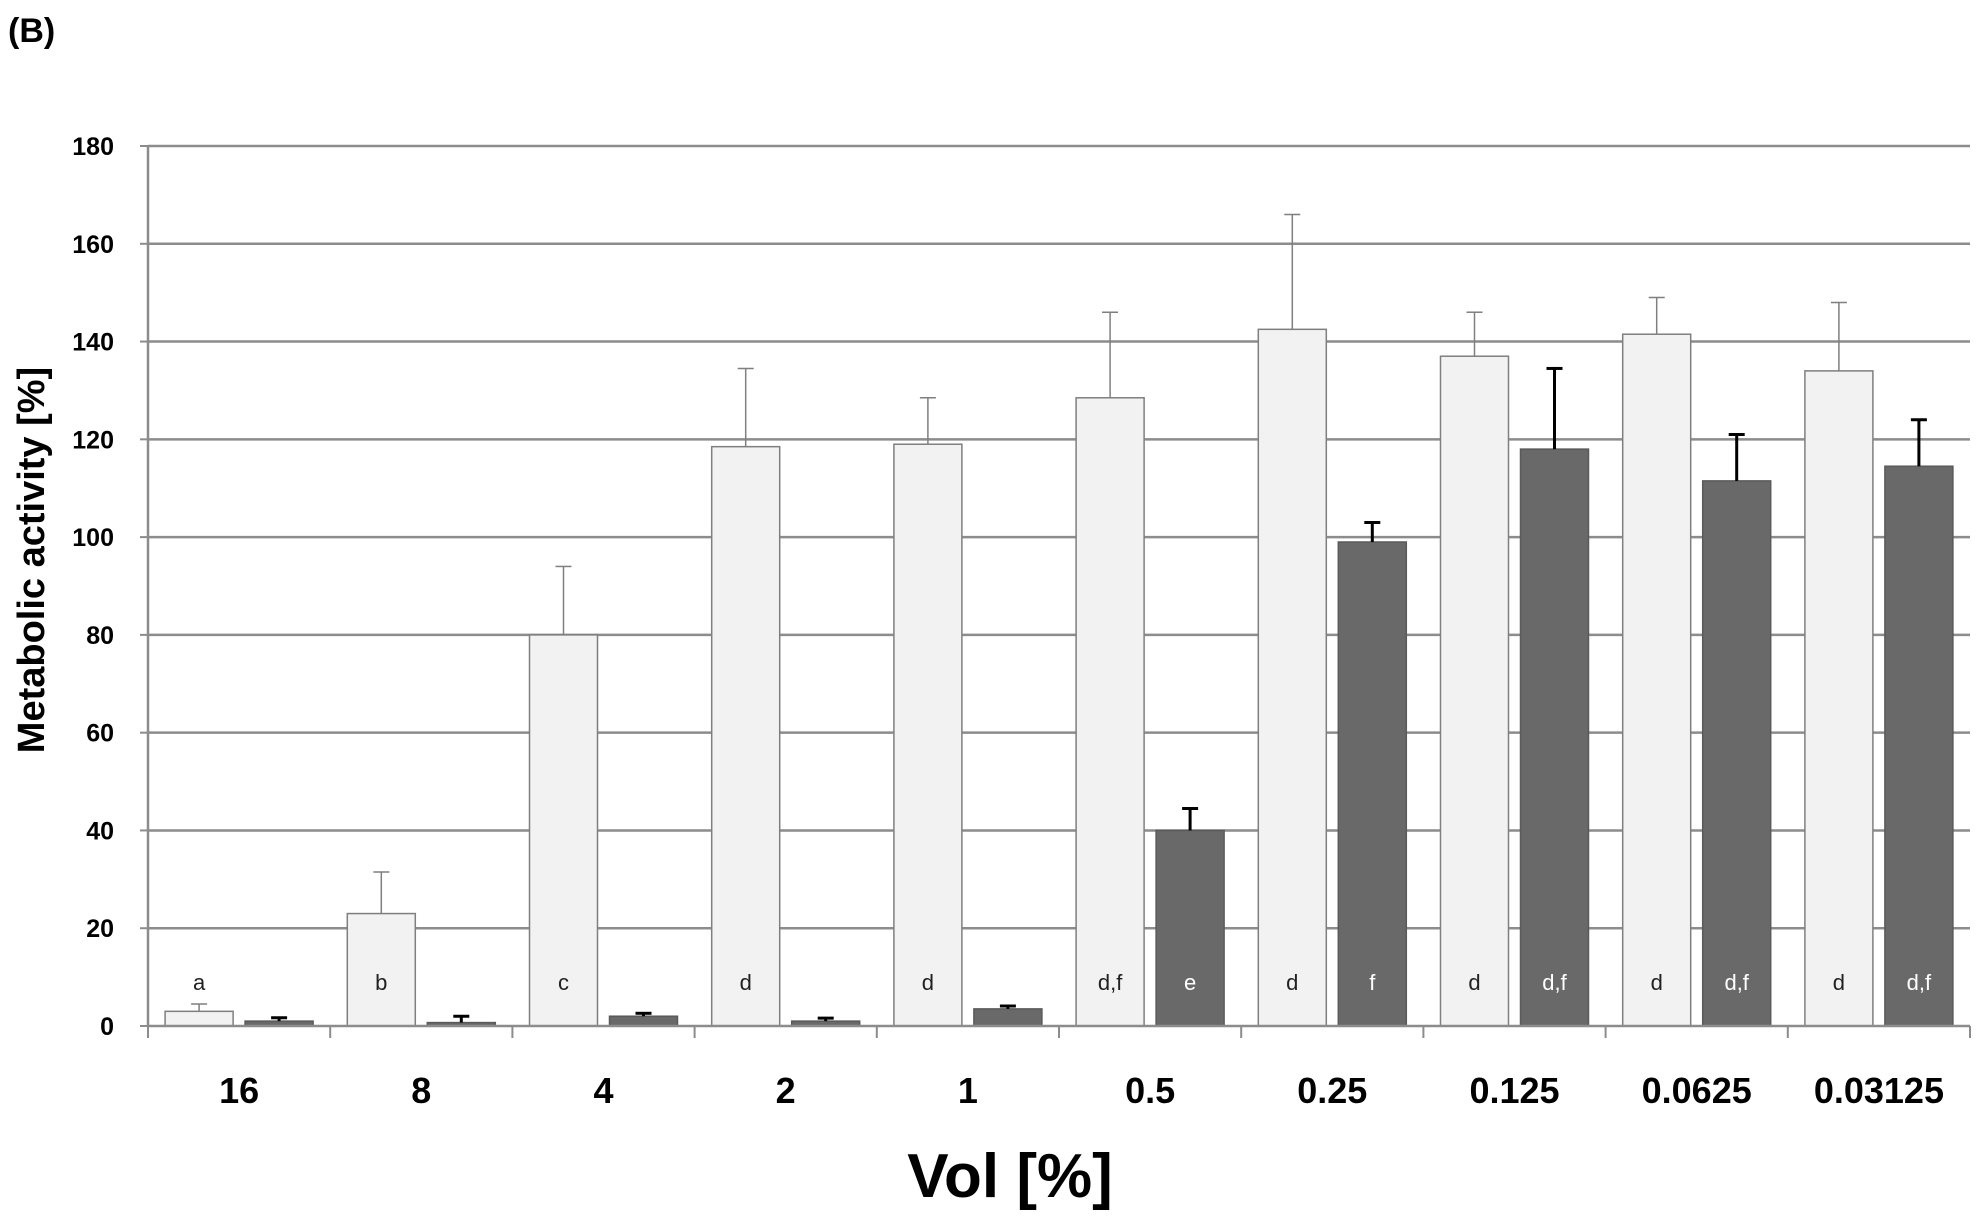 The height and width of the screenshot is (1221, 1978). What do you see at coordinates (107, 1027) in the screenshot?
I see `y-tick-label: 0` at bounding box center [107, 1027].